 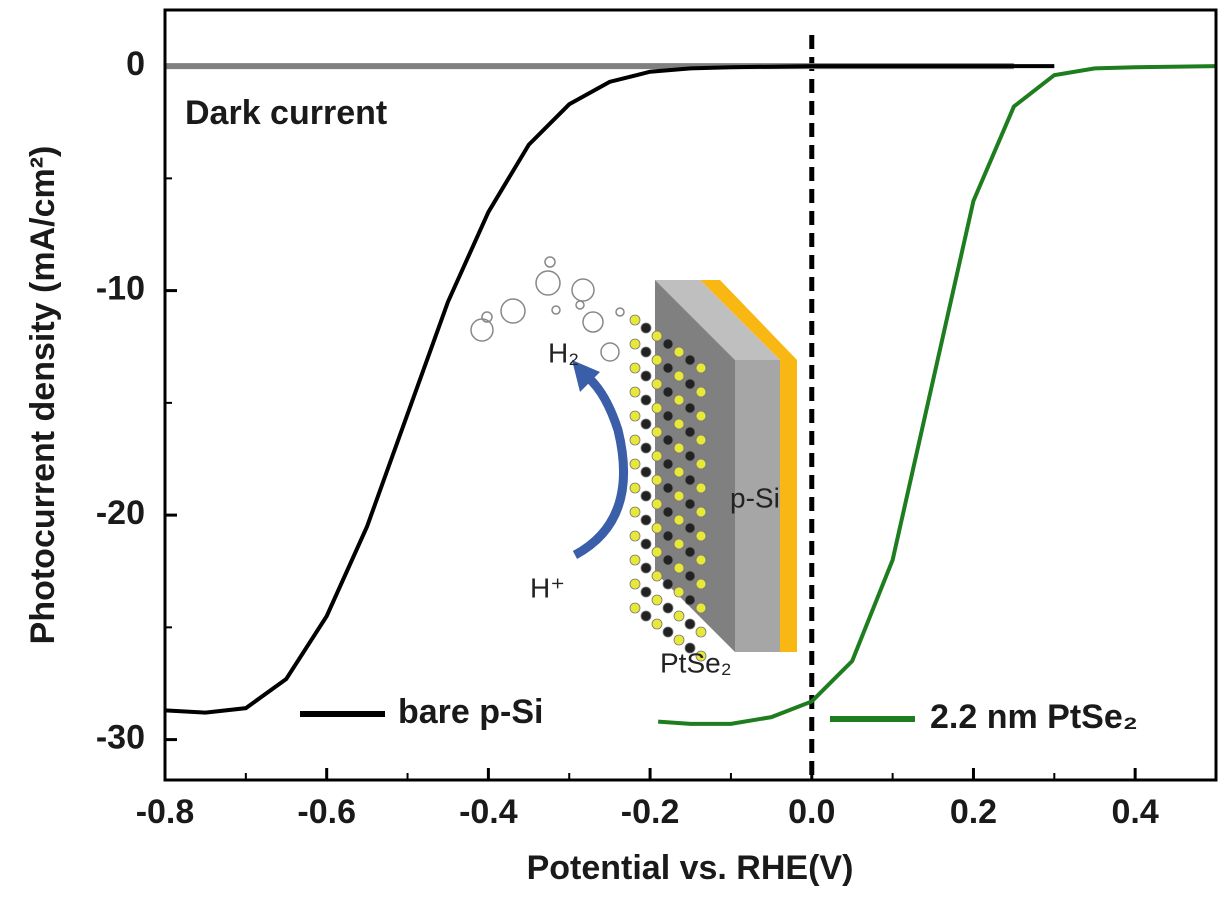 I want to click on x-tick-label: -0.6, so click(x=326, y=812).